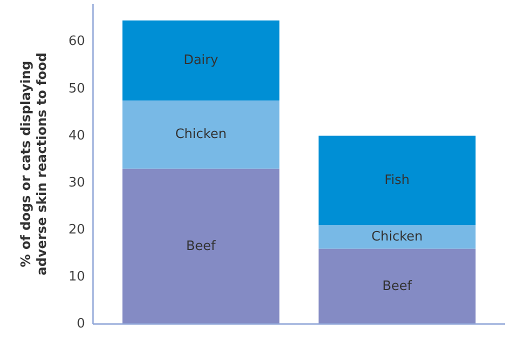 Image resolution: width=525 pixels, height=350 pixels. Describe the element at coordinates (76, 182) in the screenshot. I see `y-tick-label: 30` at that location.